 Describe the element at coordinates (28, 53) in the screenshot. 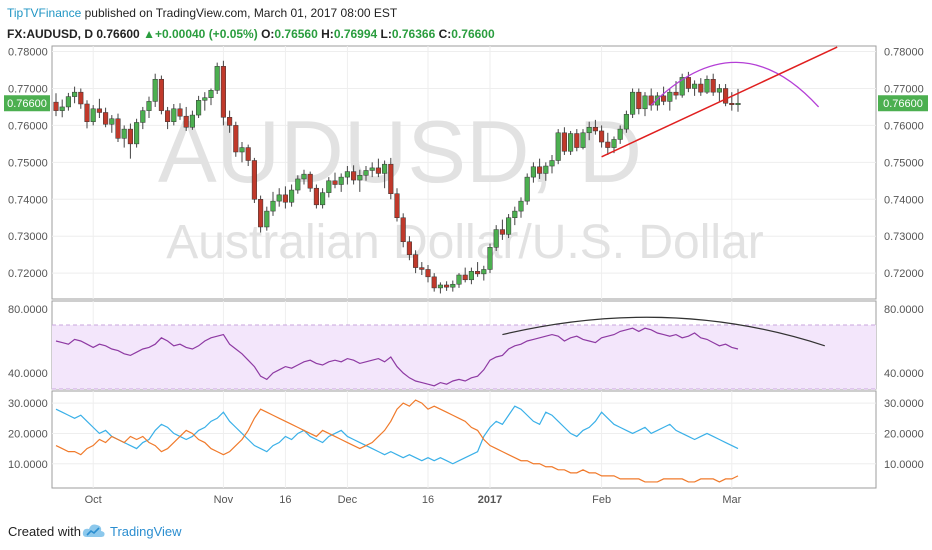

I see `y-tick-label-left: 0.78000` at that location.